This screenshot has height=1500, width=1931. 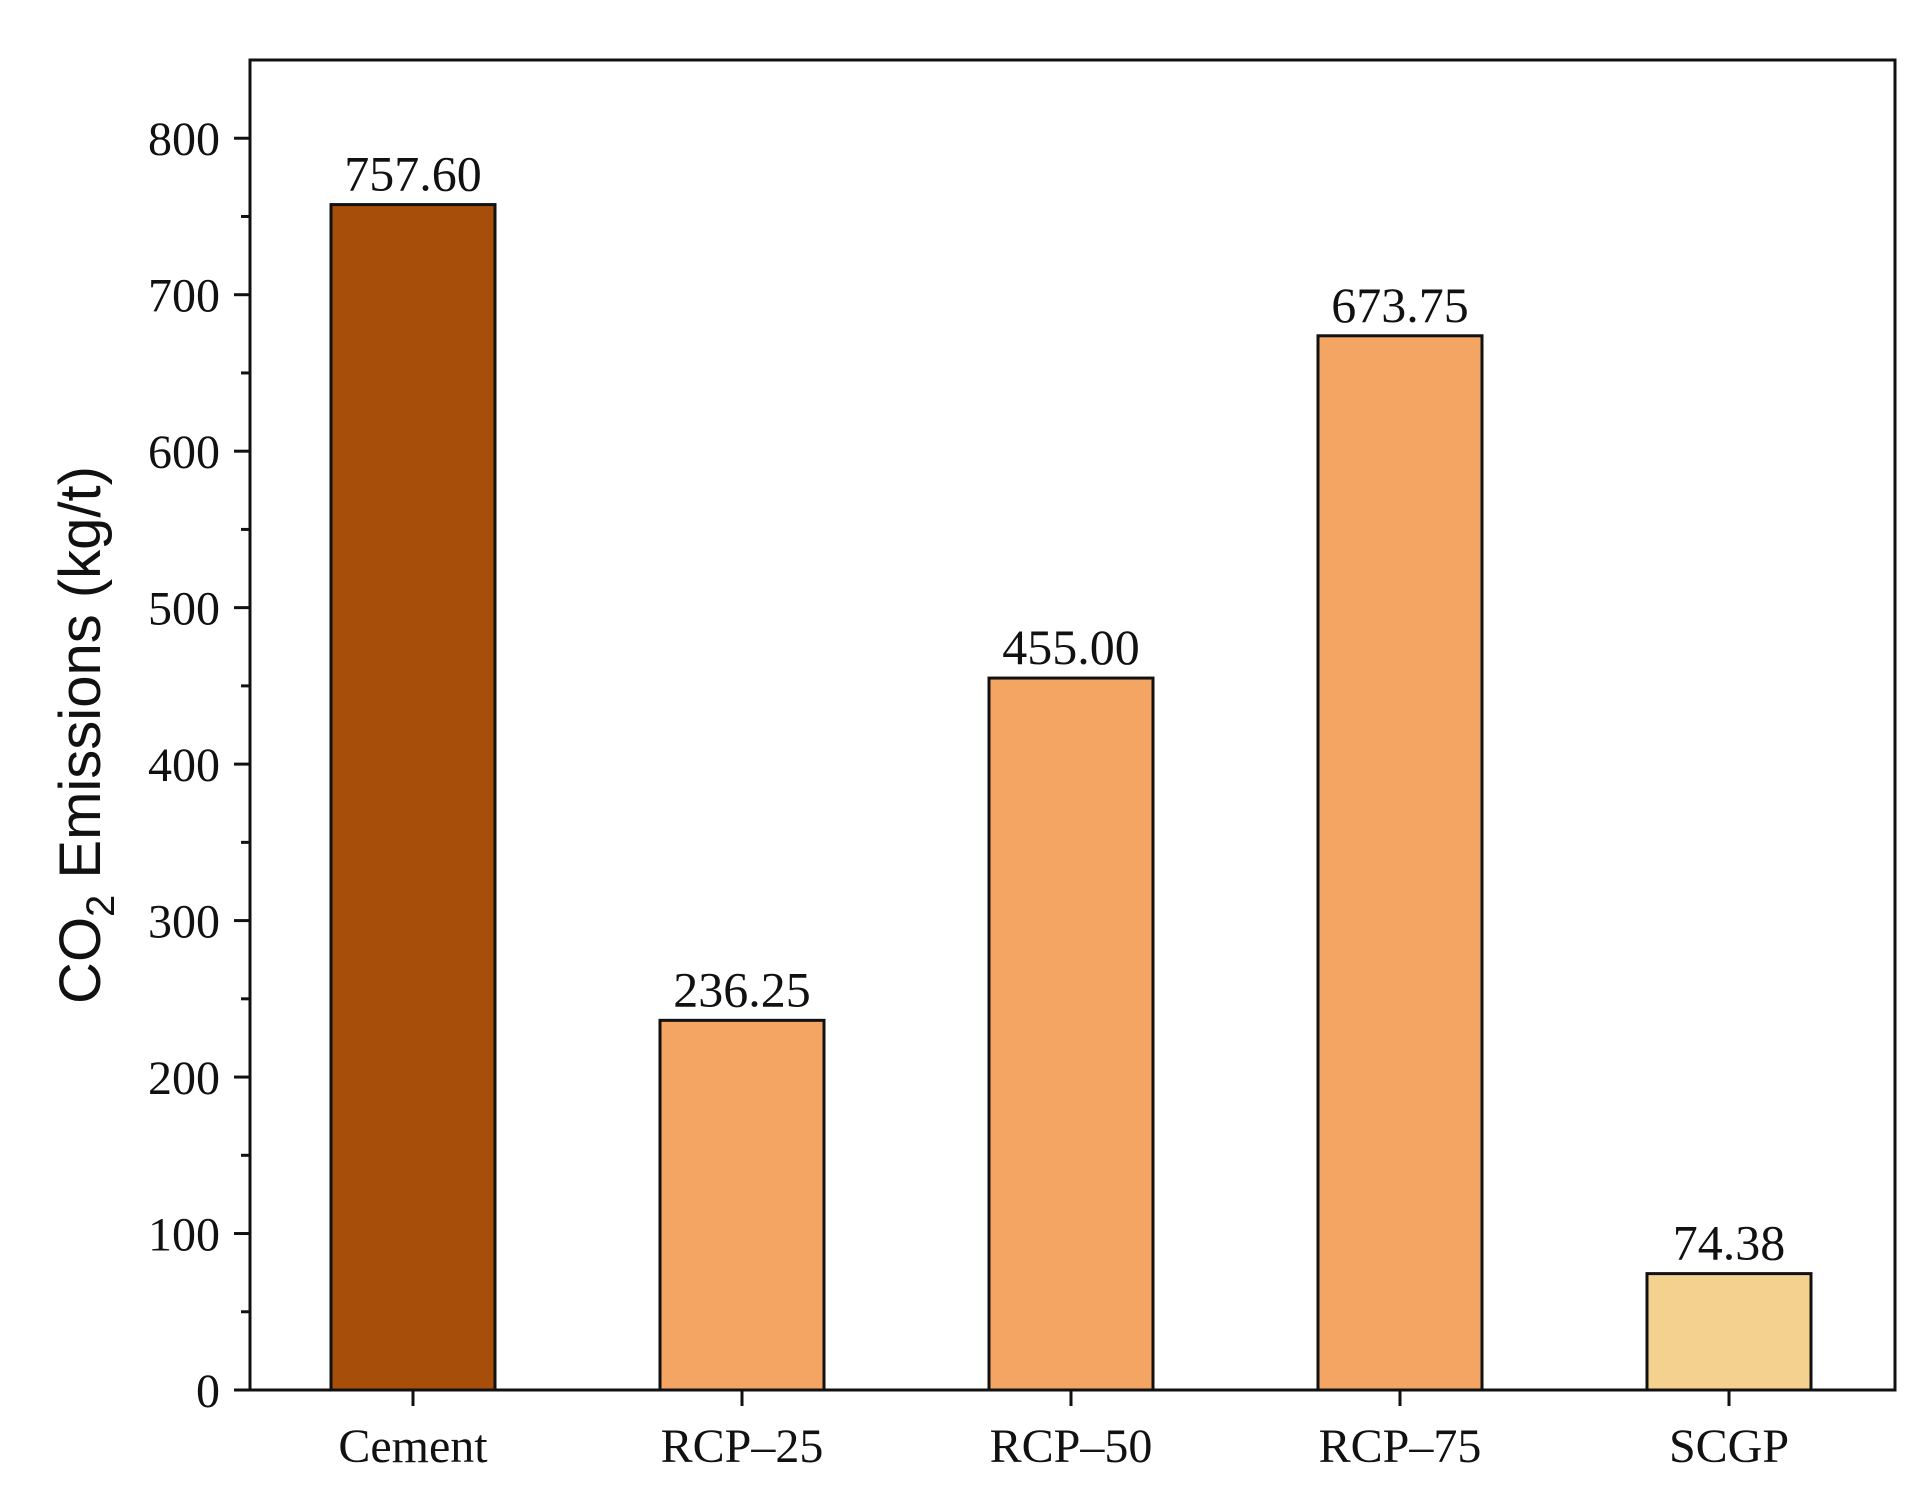 I want to click on bar-value-label: 74.38, so click(x=1729, y=1243).